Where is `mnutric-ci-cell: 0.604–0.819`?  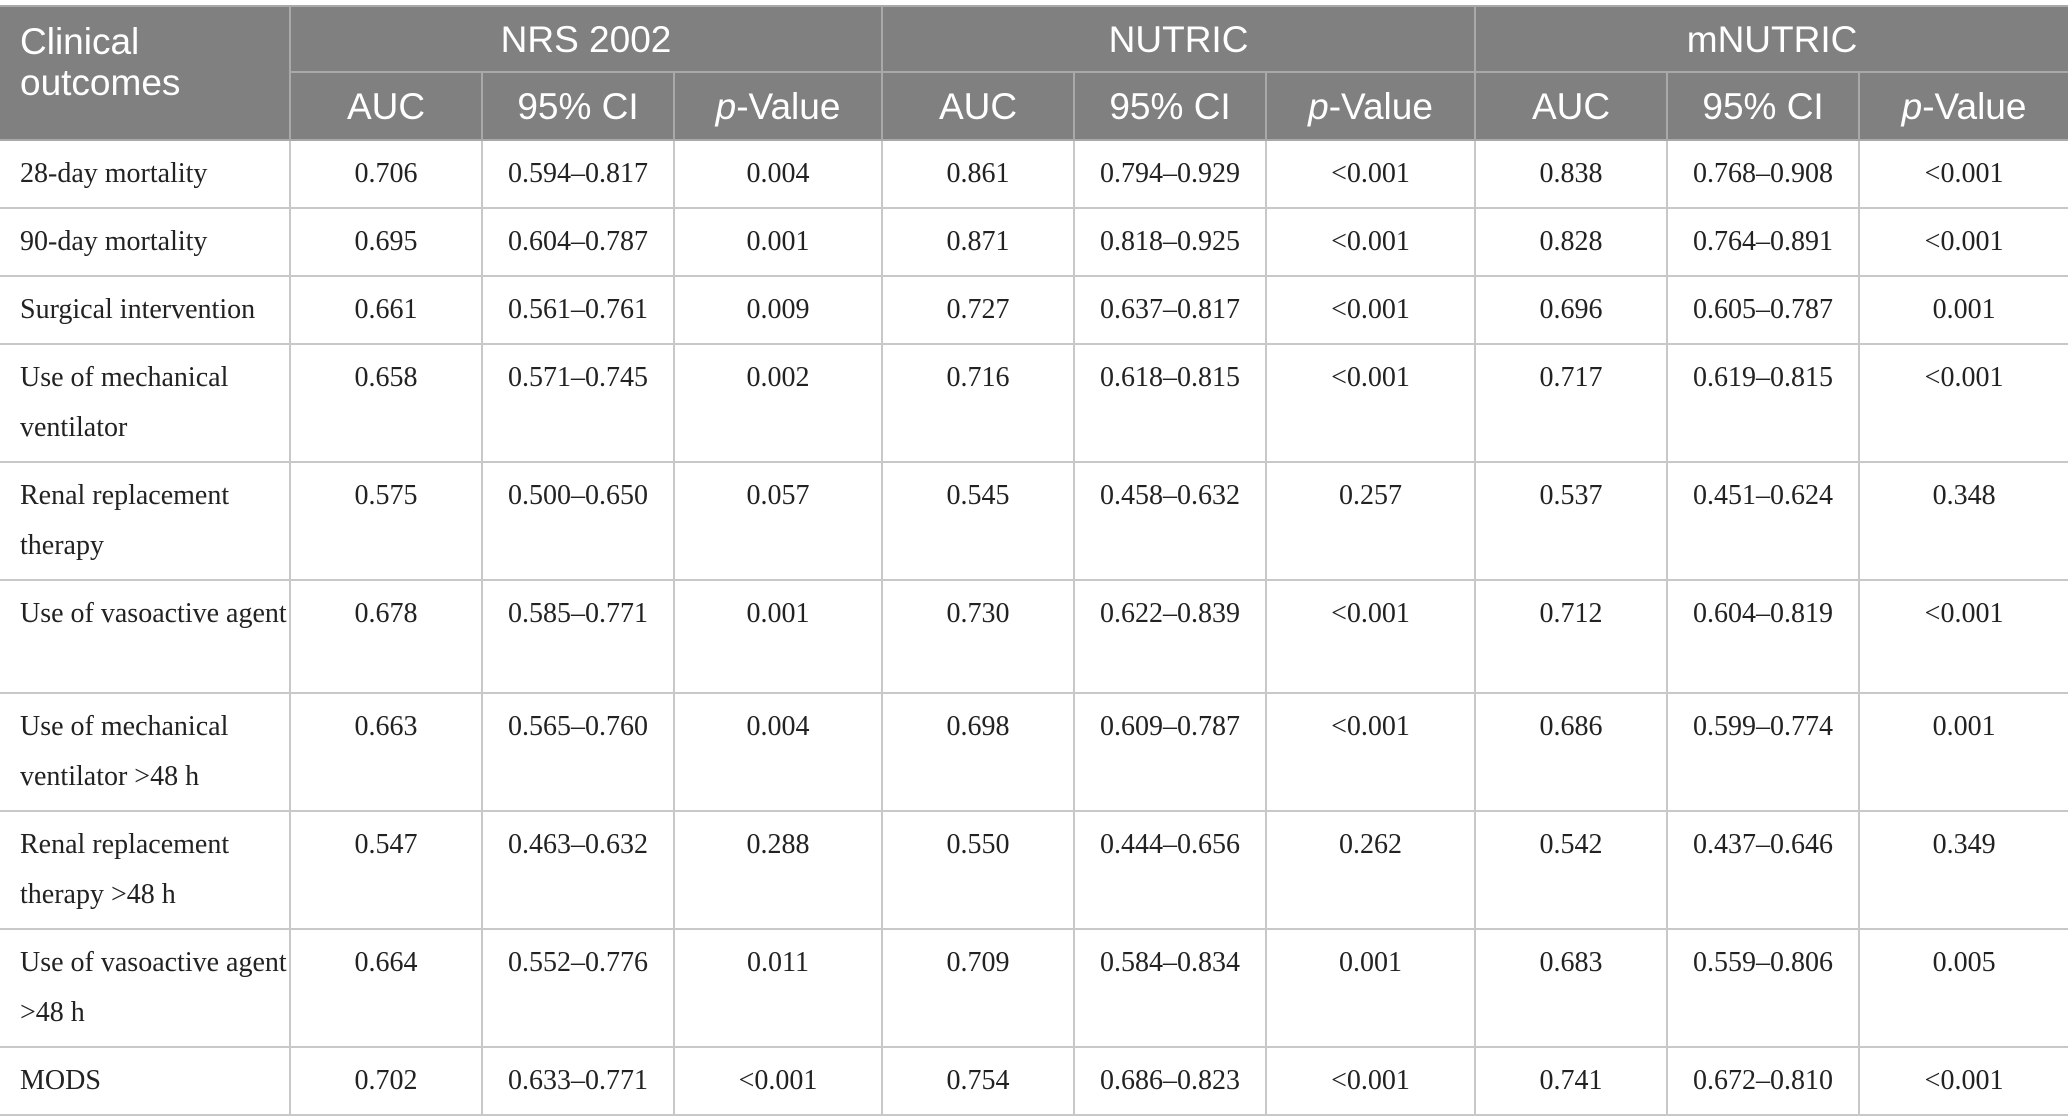
mnutric-ci-cell: 0.604–0.819 is located at coordinates (1763, 636).